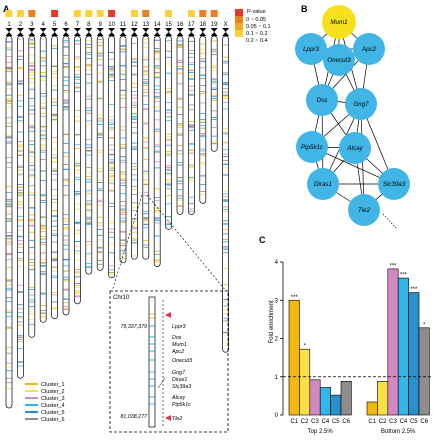 The image size is (433, 440). What do you see at coordinates (346, 398) in the screenshot?
I see `bar-top25-c6` at bounding box center [346, 398].